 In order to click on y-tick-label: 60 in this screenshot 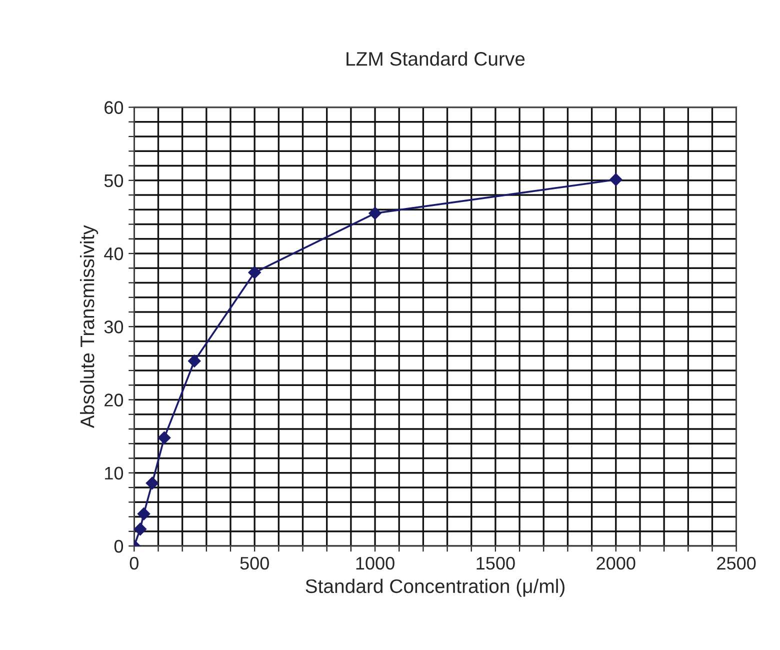, I will do `click(114, 107)`.